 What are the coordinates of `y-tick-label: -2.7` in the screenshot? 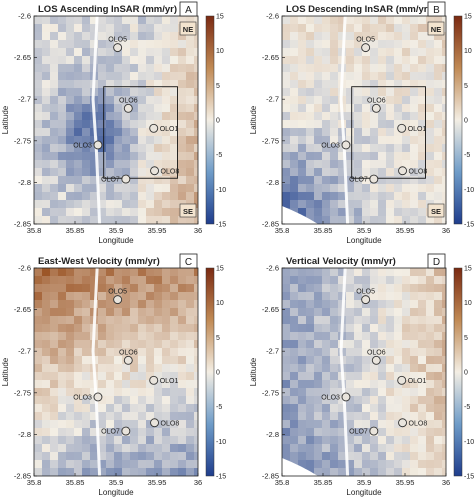 It's located at (24, 351).